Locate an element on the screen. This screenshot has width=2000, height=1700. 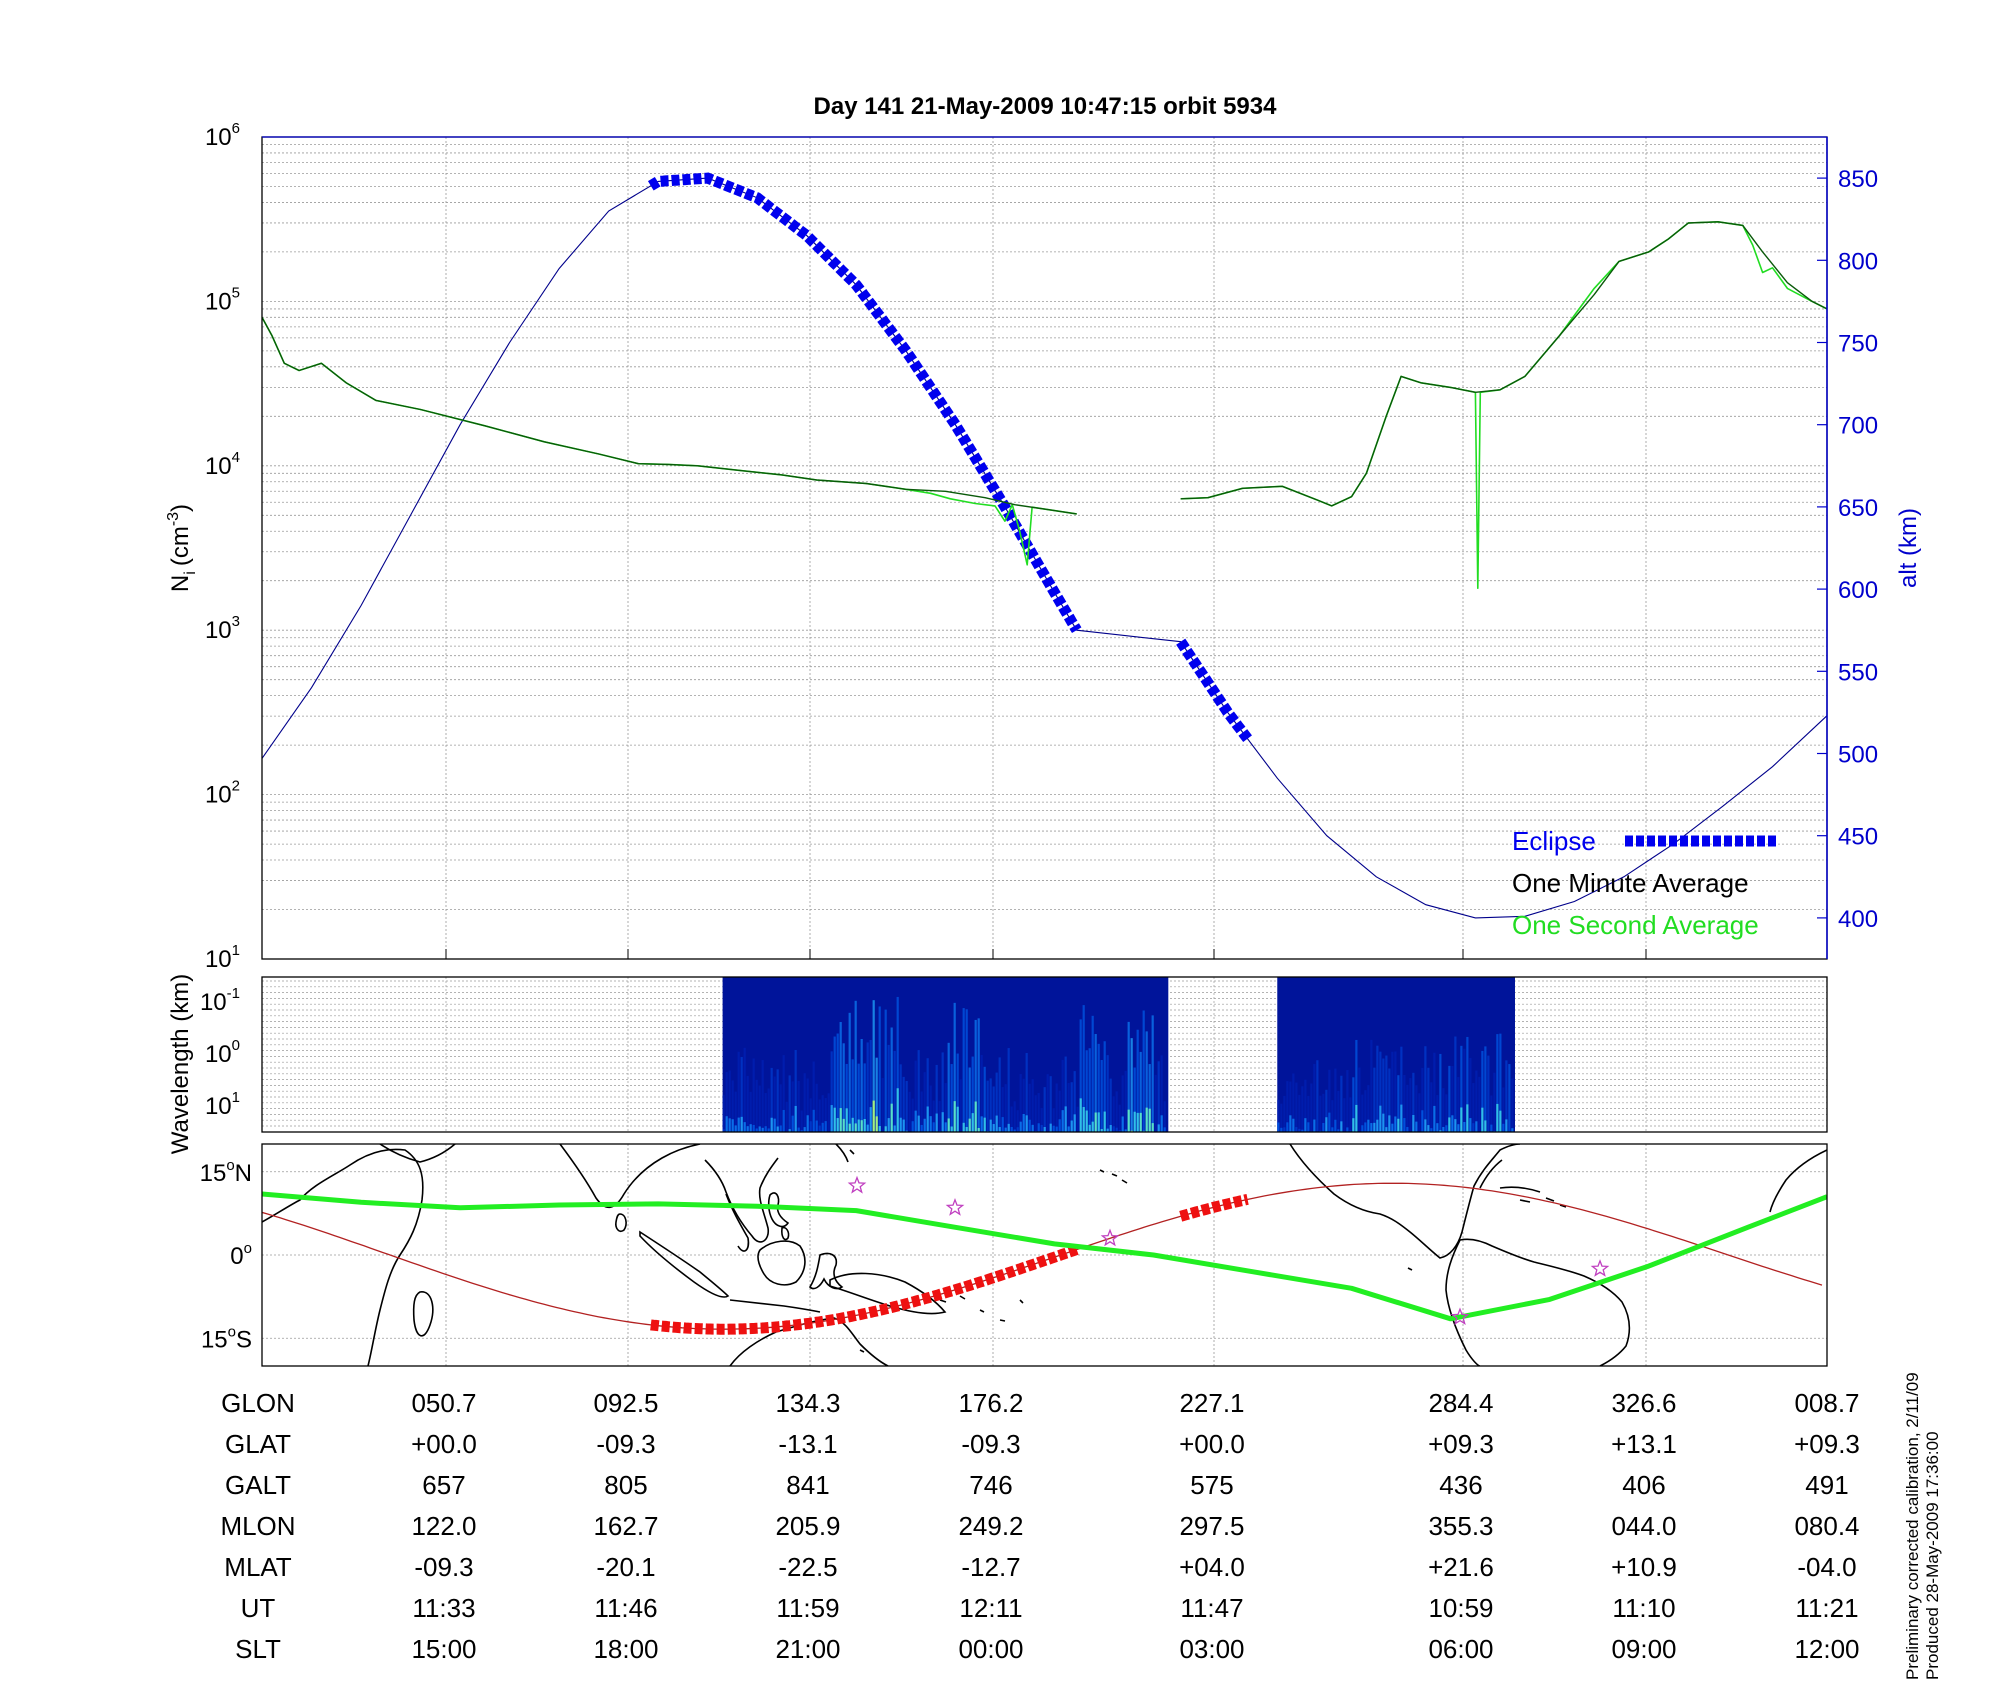
coast-indochina is located at coordinates (741, 1200).